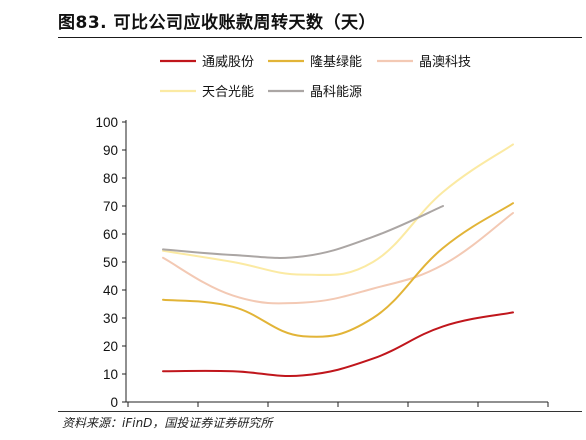  Describe the element at coordinates (110, 318) in the screenshot. I see `y-tick-label: 30` at that location.